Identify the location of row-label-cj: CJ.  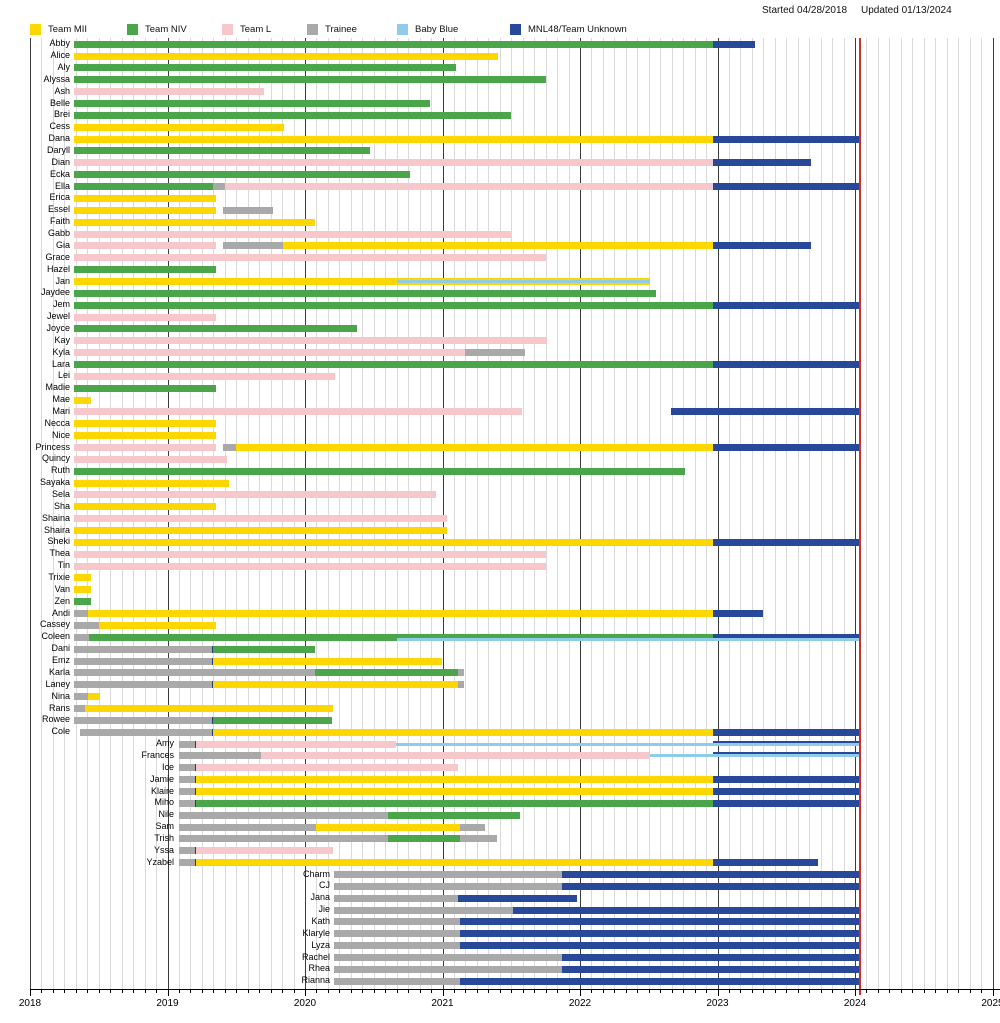
(324, 885).